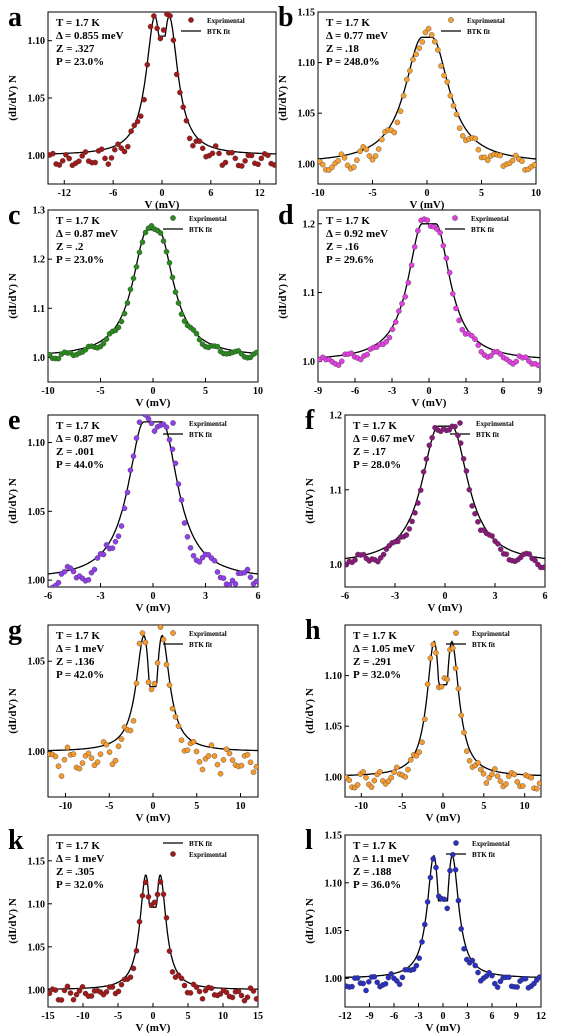  What do you see at coordinates (317, 193) in the screenshot?
I see `x-tick-label: -10` at bounding box center [317, 193].